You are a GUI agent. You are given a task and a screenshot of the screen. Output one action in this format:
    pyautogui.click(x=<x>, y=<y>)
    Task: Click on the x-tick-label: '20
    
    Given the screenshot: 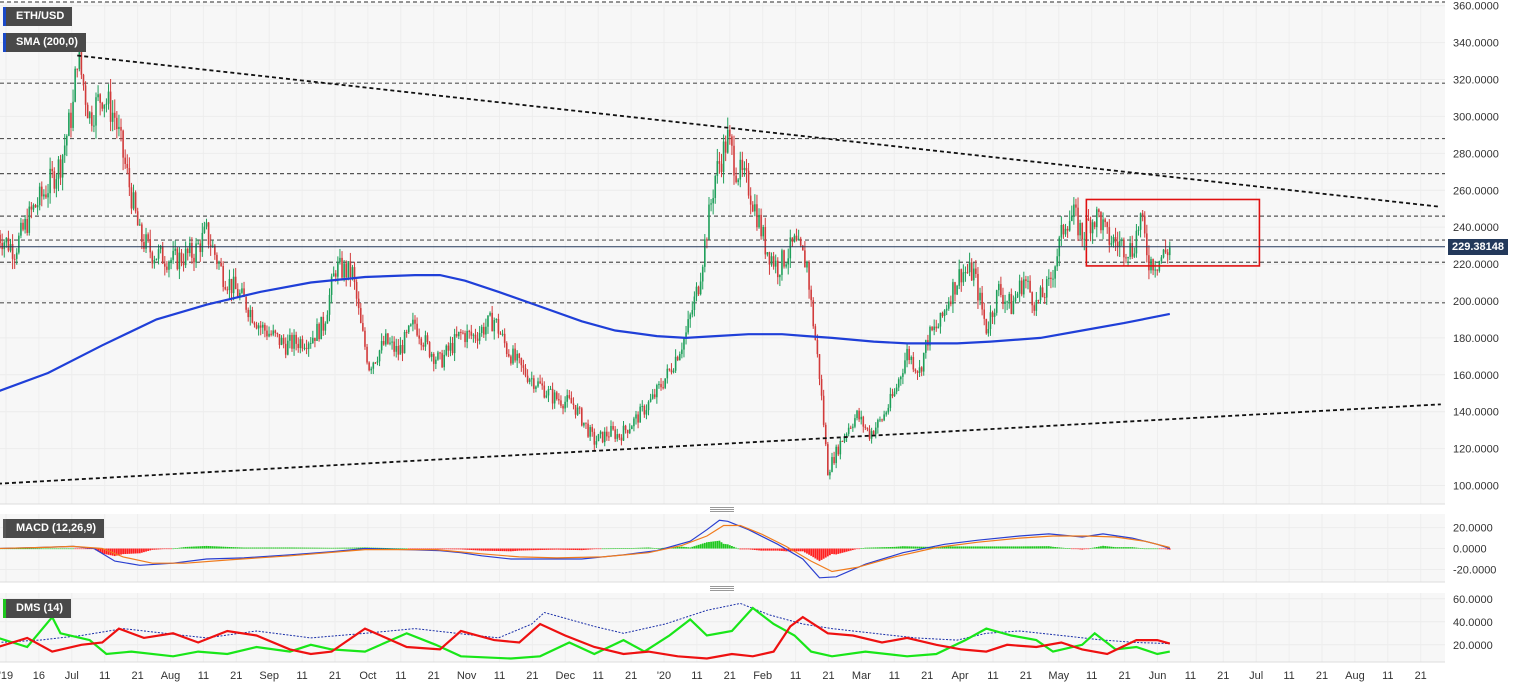 What is the action you would take?
    pyautogui.click(x=664, y=676)
    